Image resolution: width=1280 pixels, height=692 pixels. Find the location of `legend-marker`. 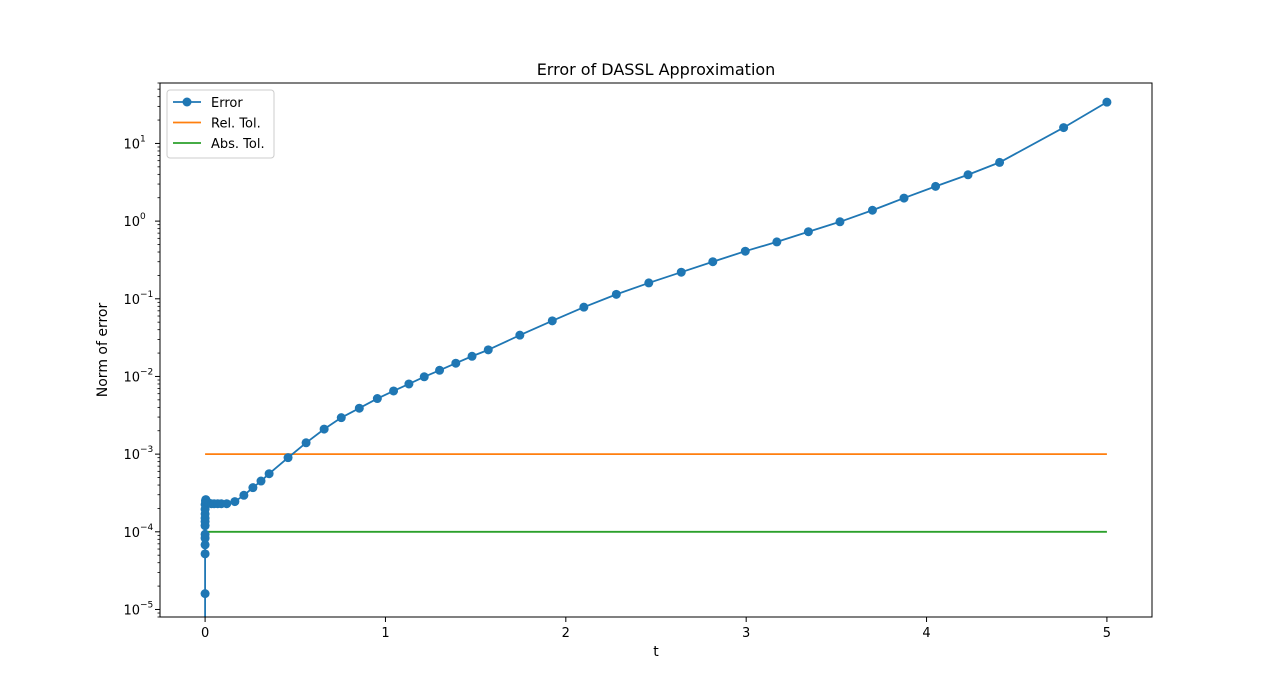

legend-marker is located at coordinates (187, 102).